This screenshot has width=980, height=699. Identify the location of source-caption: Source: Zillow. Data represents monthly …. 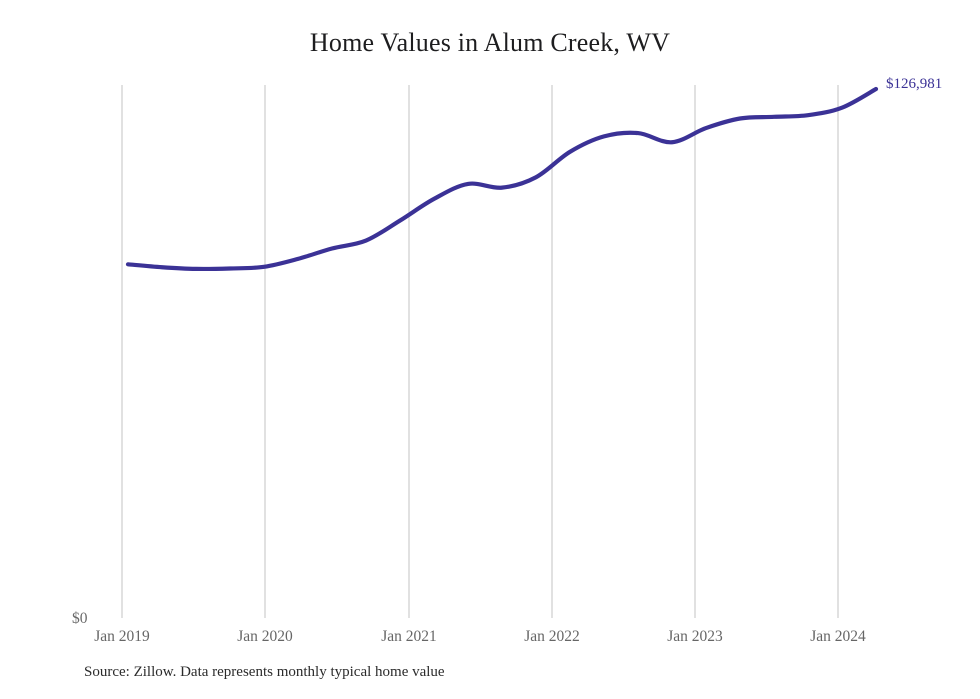
(264, 672).